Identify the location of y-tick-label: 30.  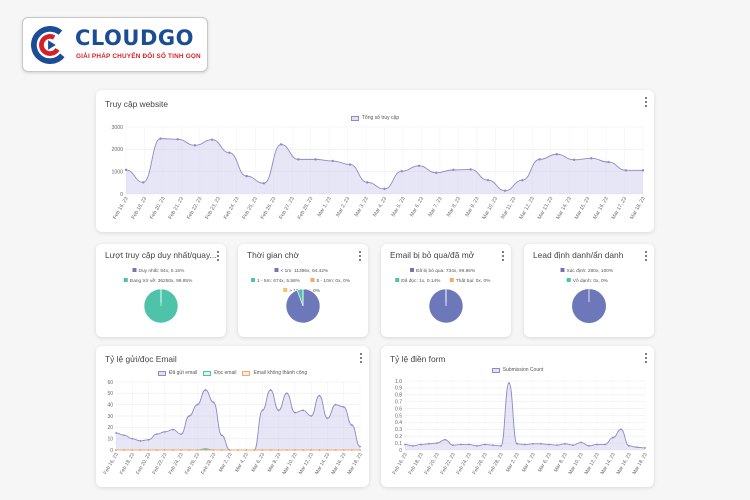
(110, 417).